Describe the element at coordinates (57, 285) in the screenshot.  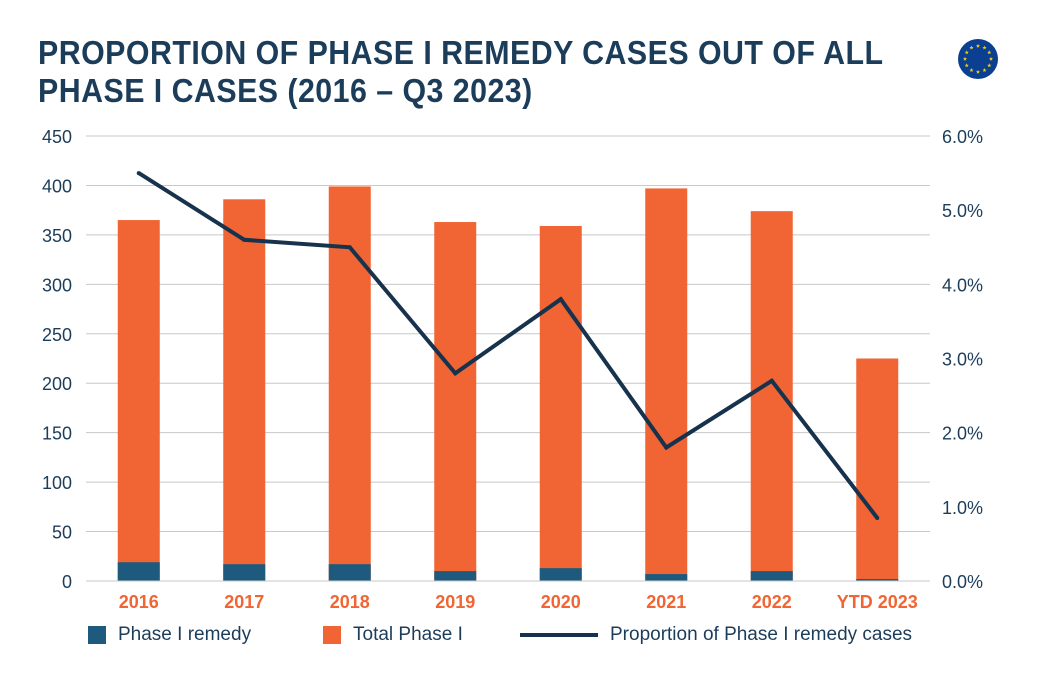
I see `y-left-tick-label: 300` at that location.